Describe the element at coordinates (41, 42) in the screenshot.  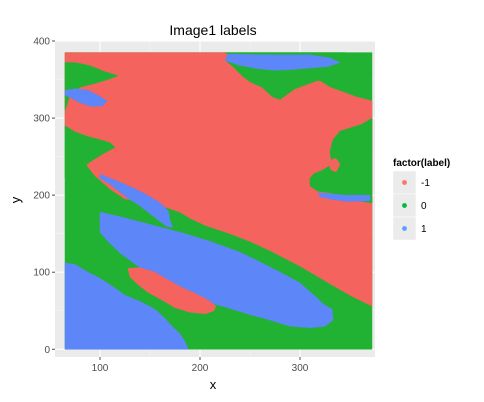
I see `y-tick-label: 400` at that location.